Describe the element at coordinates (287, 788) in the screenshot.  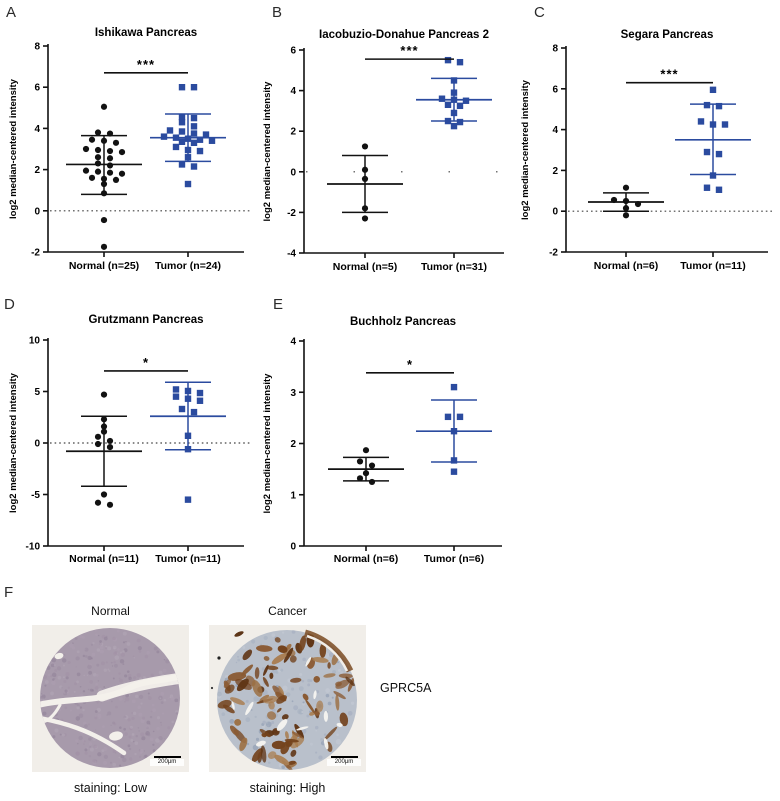
I see `ihc-cancer-caption: staining: High` at that location.